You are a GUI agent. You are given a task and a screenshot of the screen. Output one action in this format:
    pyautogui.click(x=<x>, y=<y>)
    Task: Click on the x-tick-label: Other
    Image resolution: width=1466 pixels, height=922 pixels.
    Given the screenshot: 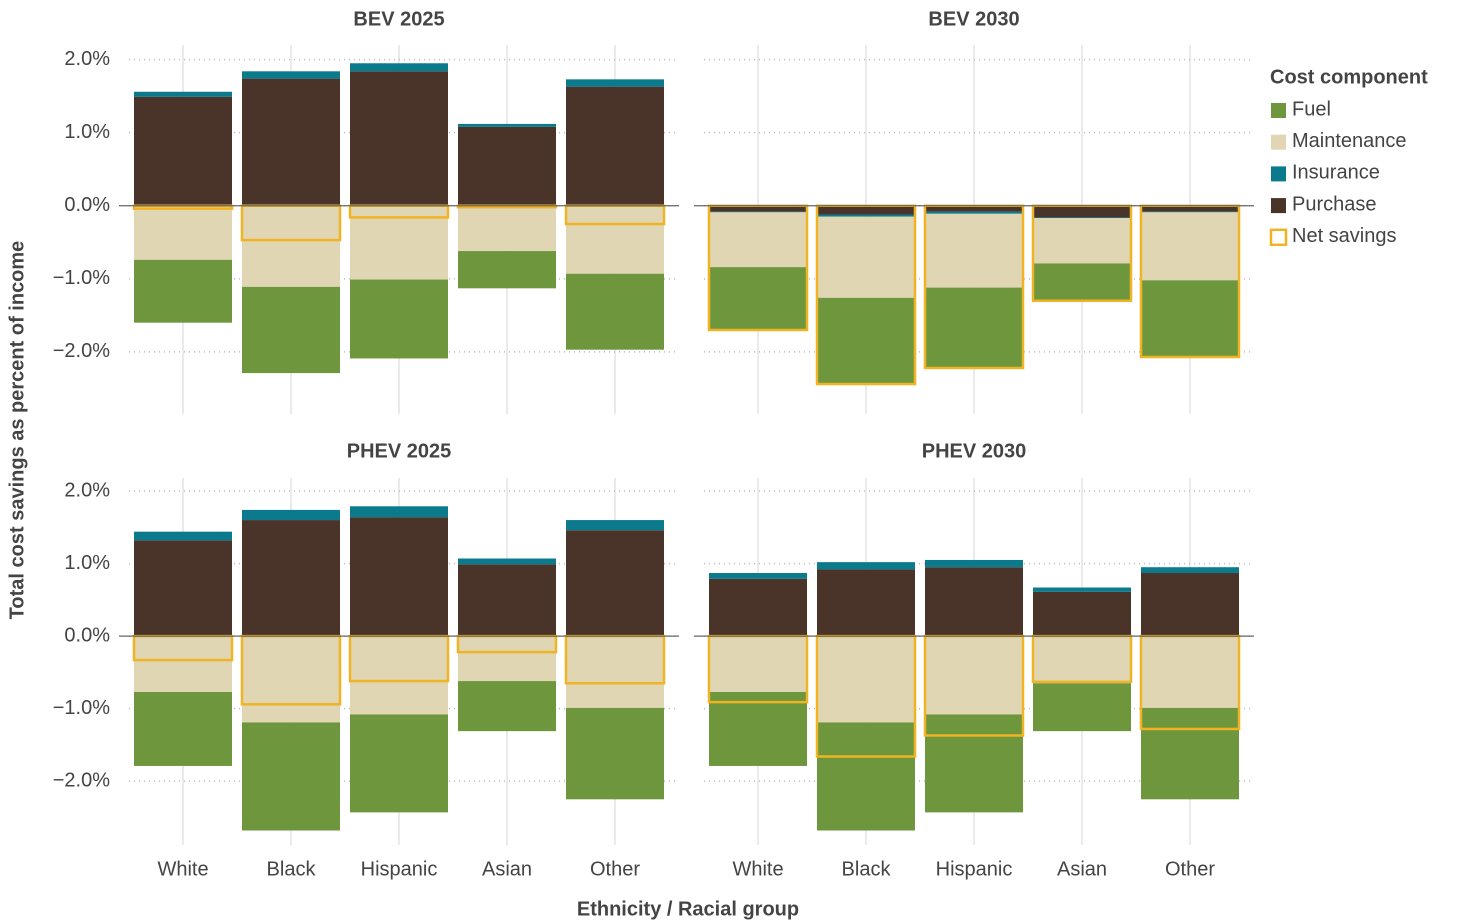 What is the action you would take?
    pyautogui.click(x=1190, y=869)
    